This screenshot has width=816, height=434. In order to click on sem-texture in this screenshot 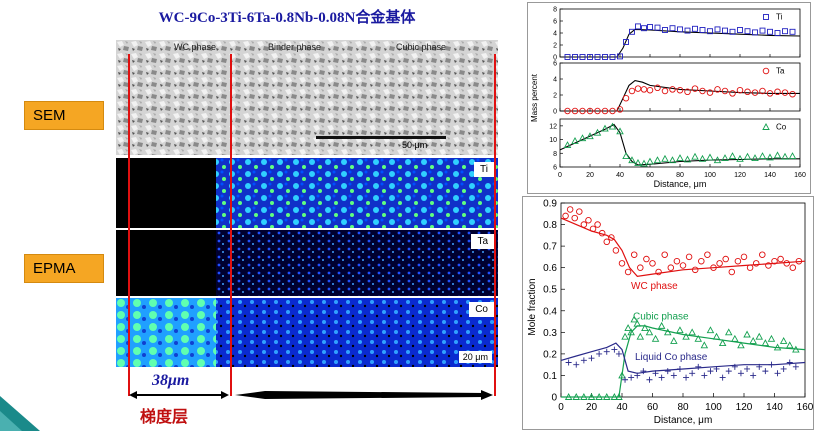, I will do `click(307, 97)`.